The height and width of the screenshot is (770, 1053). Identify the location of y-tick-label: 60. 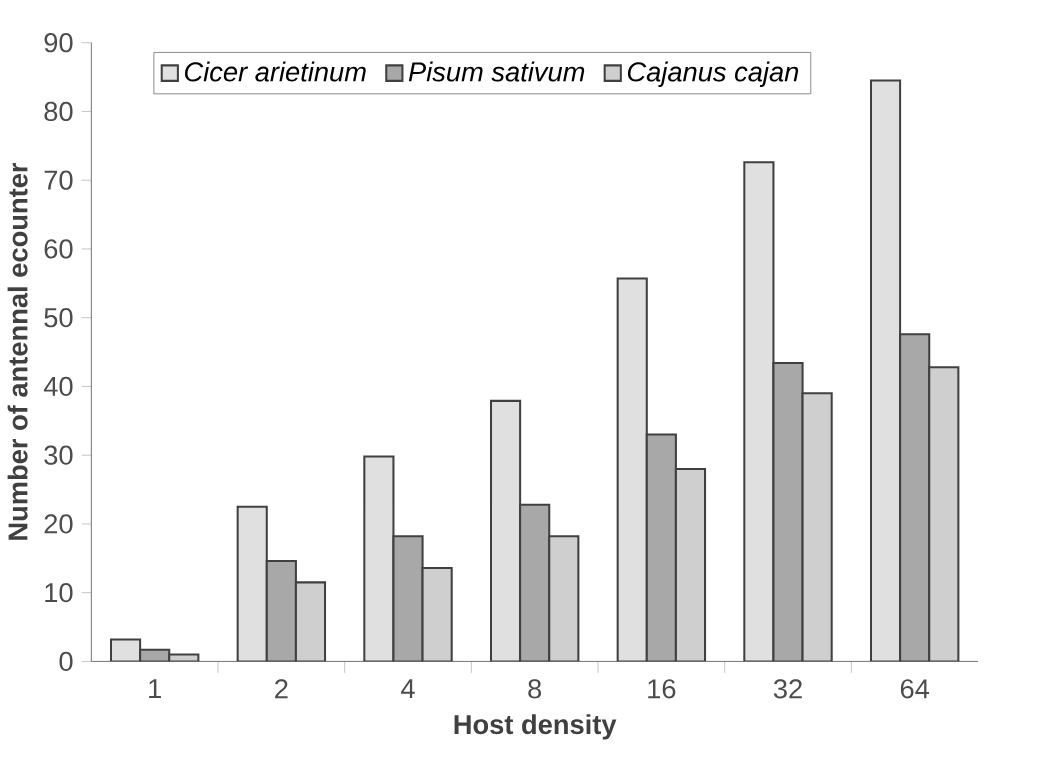
(58, 249).